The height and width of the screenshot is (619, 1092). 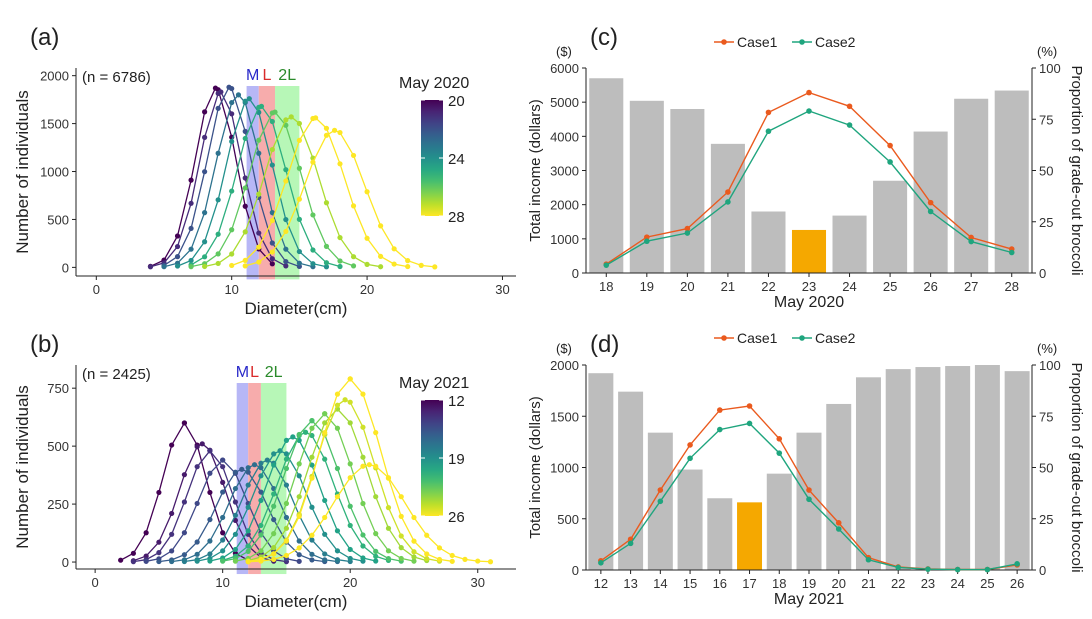 What do you see at coordinates (252, 183) in the screenshot?
I see `band-m` at bounding box center [252, 183].